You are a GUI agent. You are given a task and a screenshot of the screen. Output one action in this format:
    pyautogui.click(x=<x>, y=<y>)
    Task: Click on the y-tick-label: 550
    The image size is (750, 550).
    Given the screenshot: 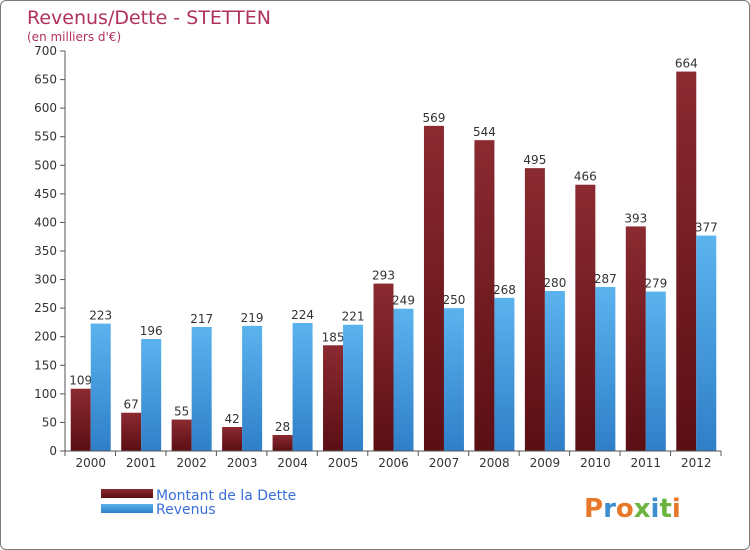 What is the action you would take?
    pyautogui.click(x=45, y=137)
    